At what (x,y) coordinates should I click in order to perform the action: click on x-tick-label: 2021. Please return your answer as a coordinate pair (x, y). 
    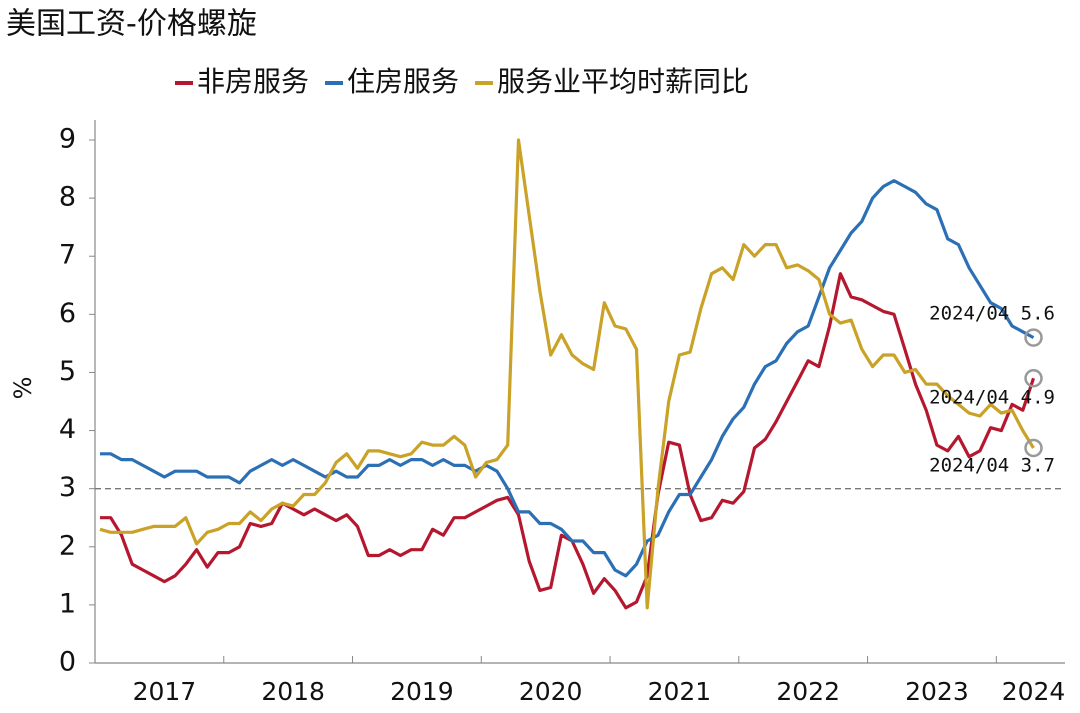
    Looking at the image, I should click on (680, 691).